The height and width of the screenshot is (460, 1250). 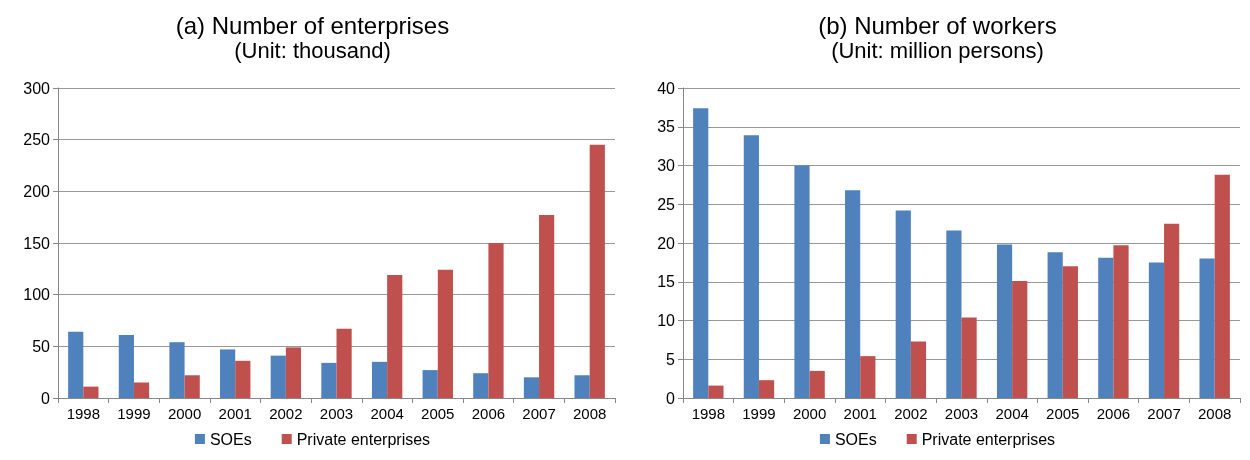 I want to click on y-tick-label: 300, so click(x=37, y=88).